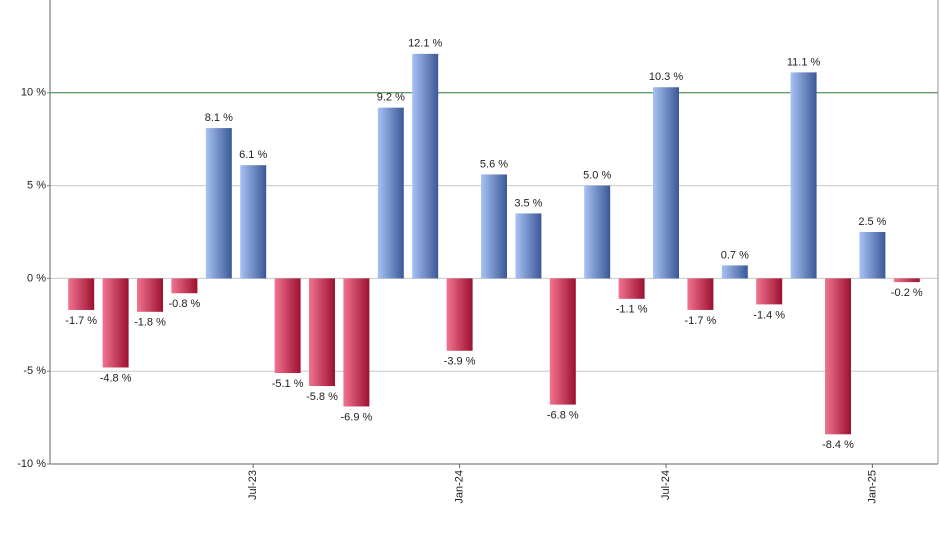 The image size is (940, 550). I want to click on value-label: 0.7 %, so click(735, 255).